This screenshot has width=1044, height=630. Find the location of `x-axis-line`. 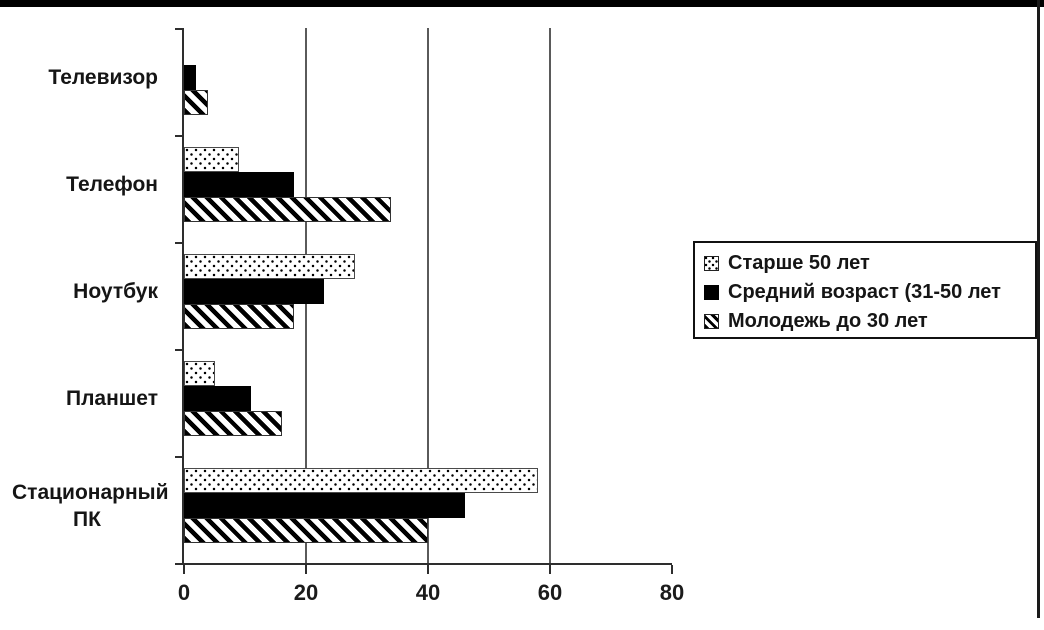

x-axis-line is located at coordinates (423, 564).